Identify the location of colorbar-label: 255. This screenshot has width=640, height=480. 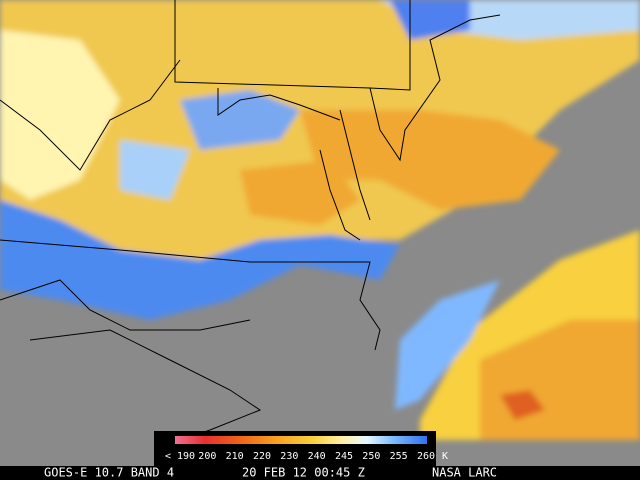
(399, 456).